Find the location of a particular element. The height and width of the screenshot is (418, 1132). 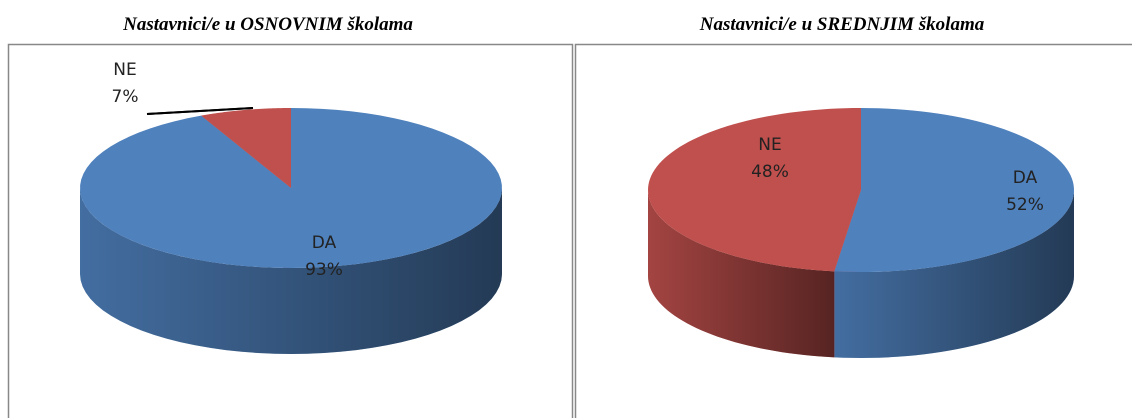

slice-value-label: 52% is located at coordinates (1025, 205).